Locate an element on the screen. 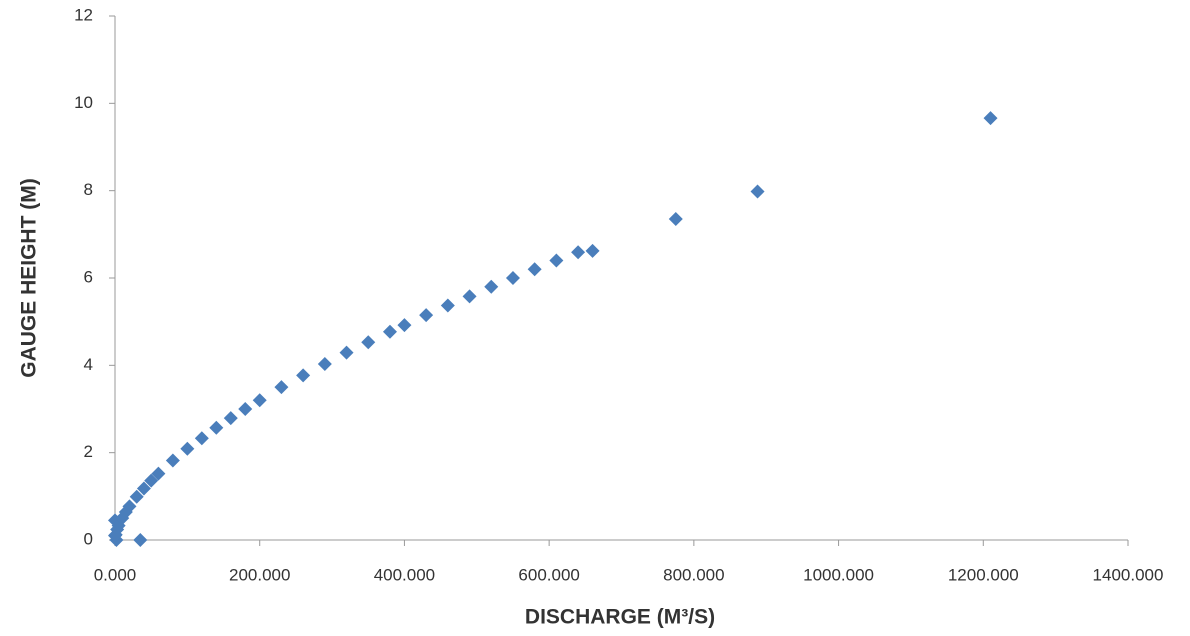  y-tick-label: 2 is located at coordinates (88, 451).